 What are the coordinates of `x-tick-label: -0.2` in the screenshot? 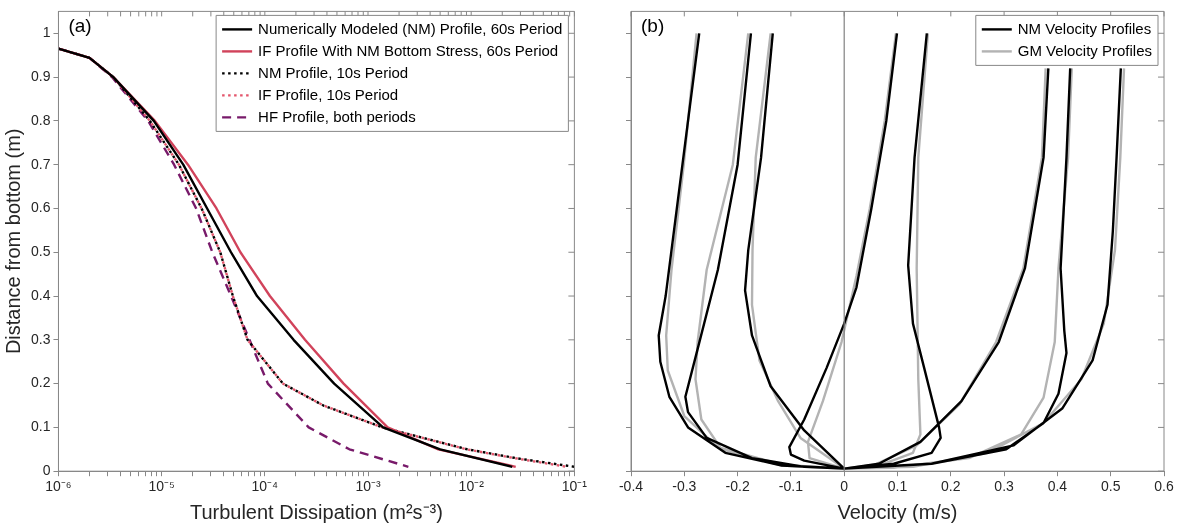 It's located at (737, 486).